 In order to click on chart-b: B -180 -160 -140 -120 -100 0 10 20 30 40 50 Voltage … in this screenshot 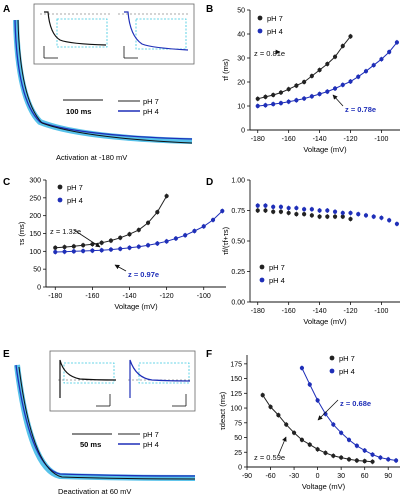, I will do `click(303, 79)`.